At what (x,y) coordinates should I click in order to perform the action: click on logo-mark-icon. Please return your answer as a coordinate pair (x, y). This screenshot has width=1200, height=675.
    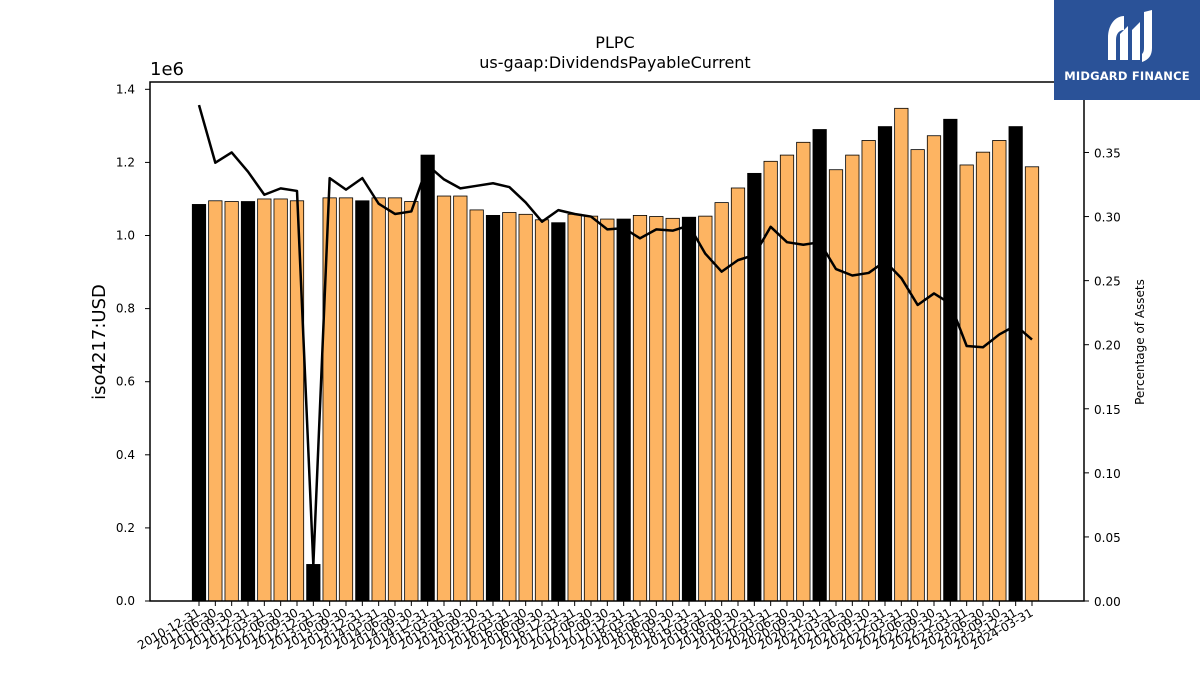
    Looking at the image, I should click on (1130, 36).